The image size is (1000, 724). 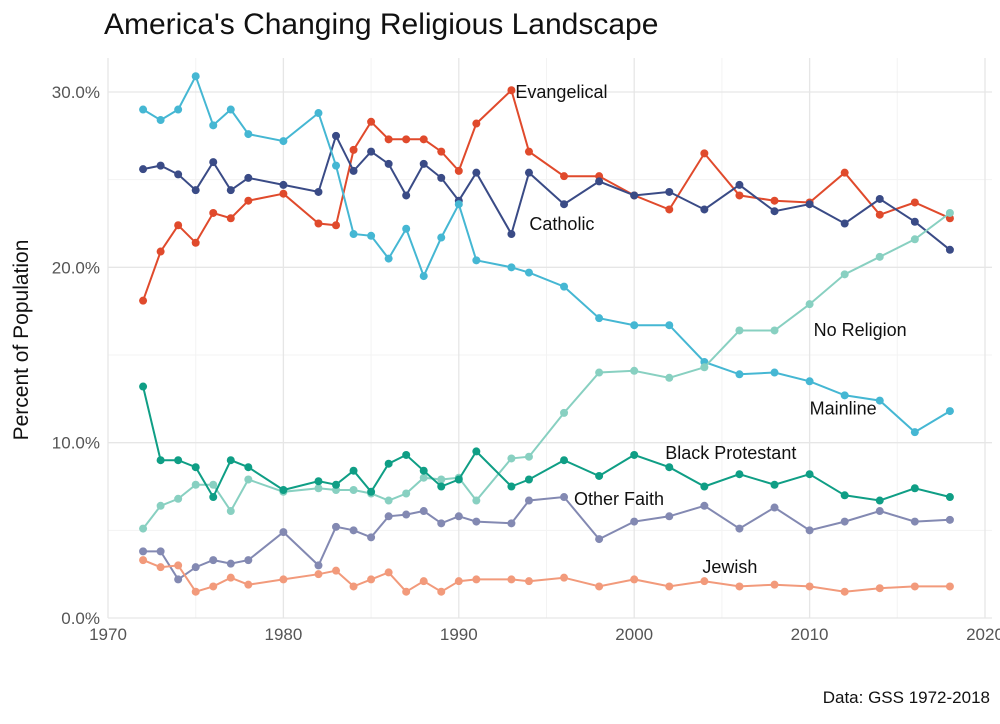 I want to click on series-label: Other Faith, so click(x=619, y=499).